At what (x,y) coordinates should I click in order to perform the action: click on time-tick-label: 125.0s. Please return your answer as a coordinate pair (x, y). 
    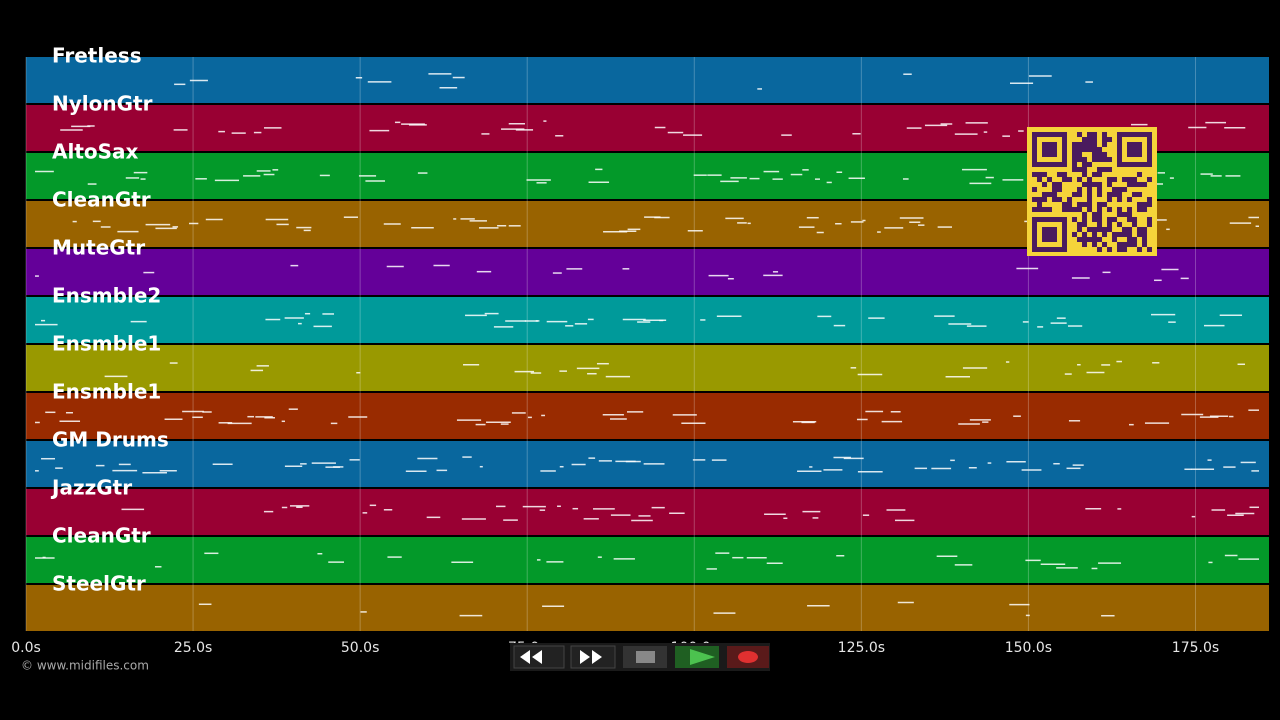
    Looking at the image, I should click on (861, 648).